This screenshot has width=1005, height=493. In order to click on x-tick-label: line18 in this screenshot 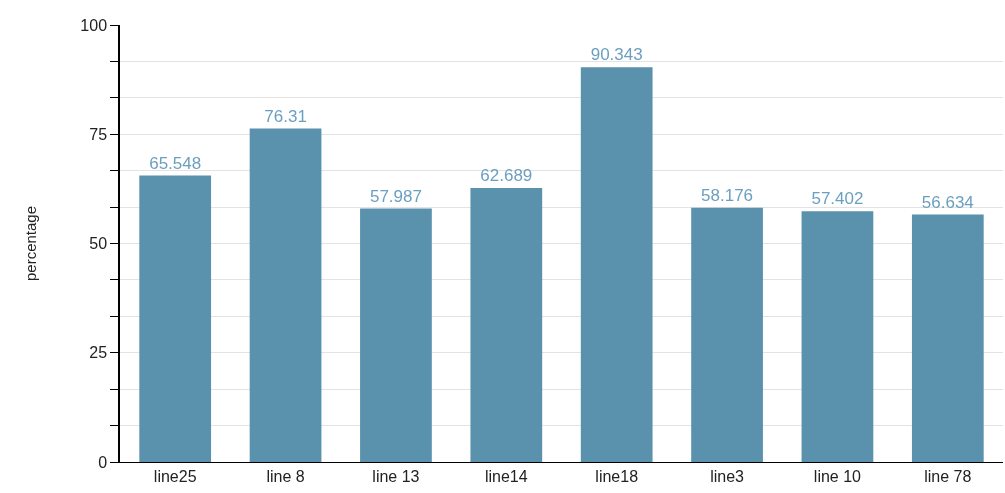, I will do `click(617, 477)`.